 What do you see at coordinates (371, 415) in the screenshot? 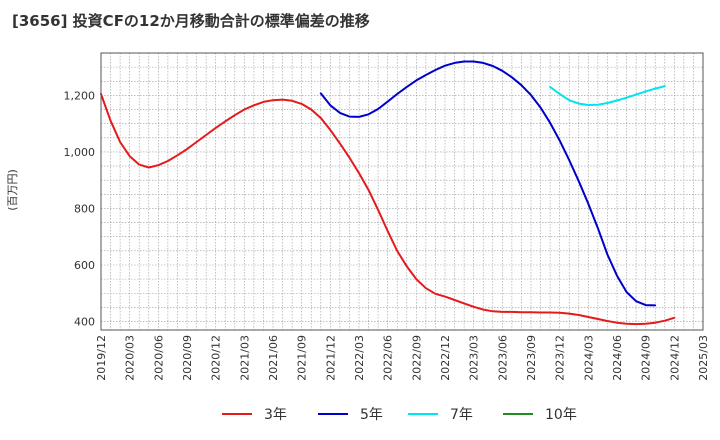
I see `legend-label: 5年` at bounding box center [371, 415].